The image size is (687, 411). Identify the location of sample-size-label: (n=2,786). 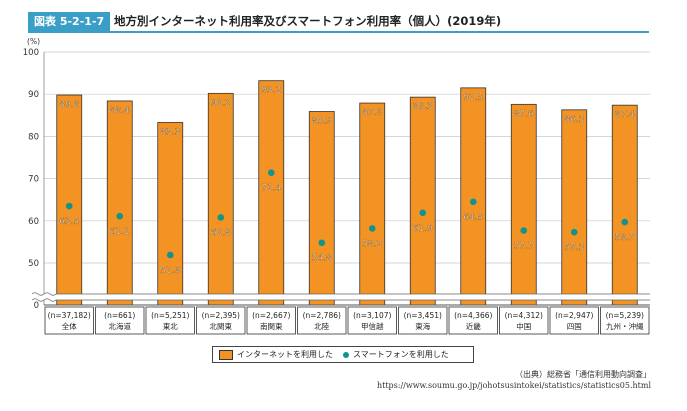
(322, 315).